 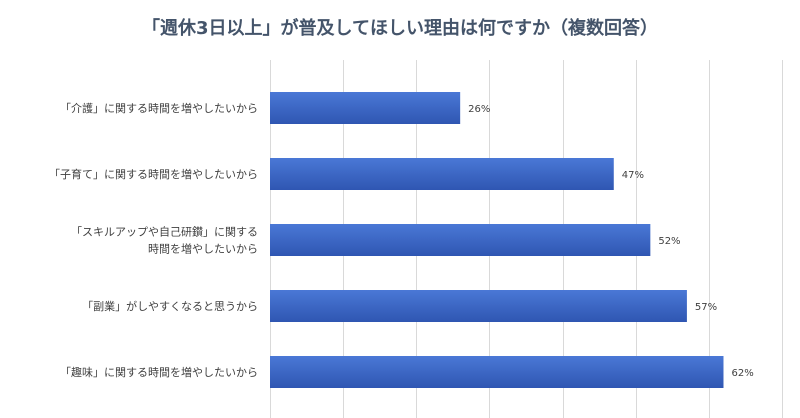 What do you see at coordinates (742, 373) in the screenshot?
I see `value-label: 62%` at bounding box center [742, 373].